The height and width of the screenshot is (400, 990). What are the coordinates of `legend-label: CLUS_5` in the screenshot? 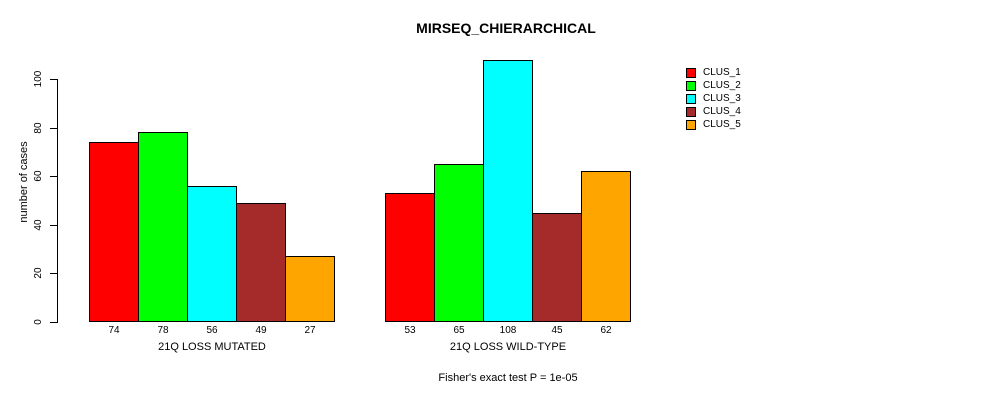 It's located at (722, 124).